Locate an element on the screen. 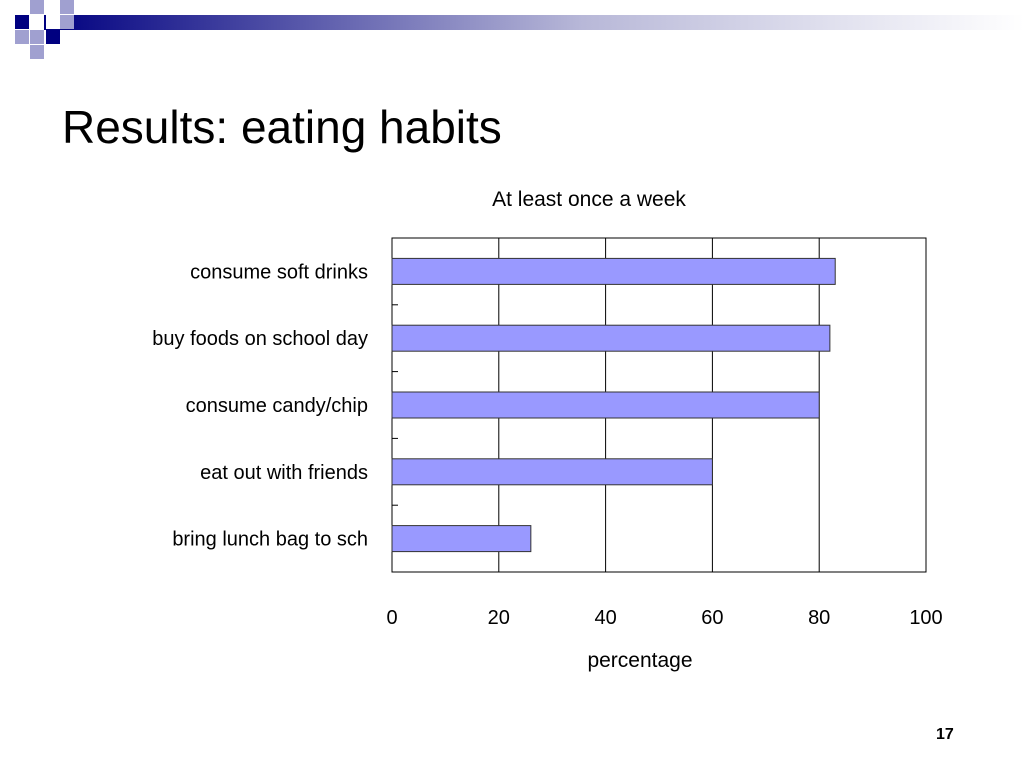  x-tick-label: 60 is located at coordinates (712, 618).